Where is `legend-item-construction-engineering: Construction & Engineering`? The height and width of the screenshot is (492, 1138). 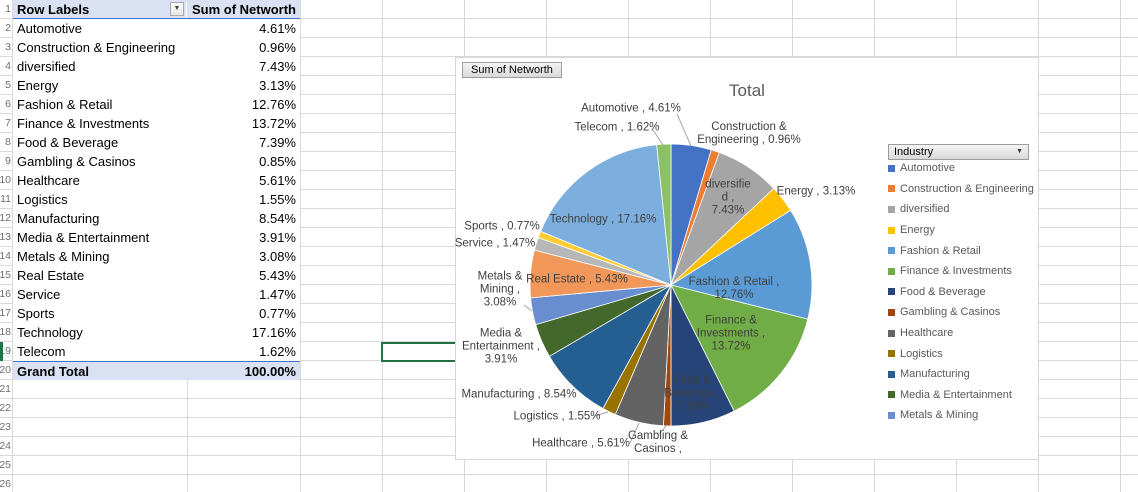 legend-item-construction-engineering: Construction & Engineering is located at coordinates (963, 189).